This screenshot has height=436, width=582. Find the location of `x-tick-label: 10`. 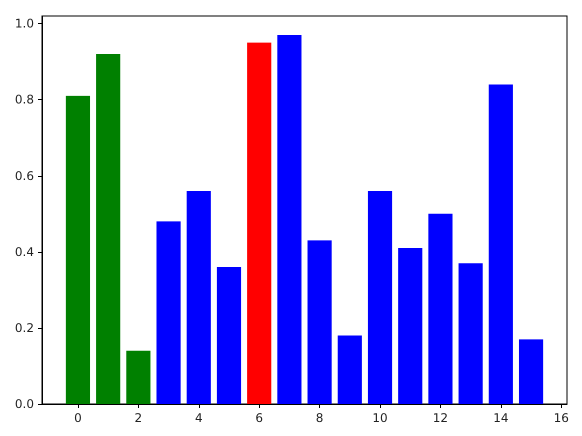

x-tick-label: 10 is located at coordinates (380, 418).